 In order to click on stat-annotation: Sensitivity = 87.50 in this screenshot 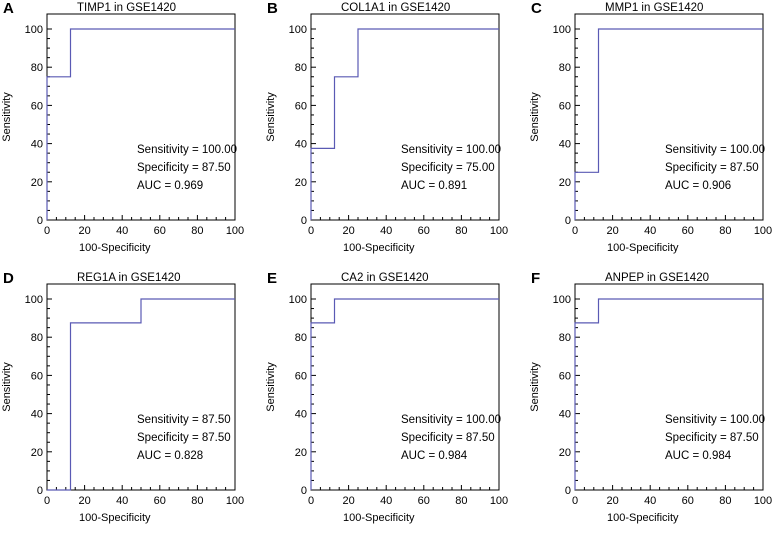, I will do `click(184, 420)`.